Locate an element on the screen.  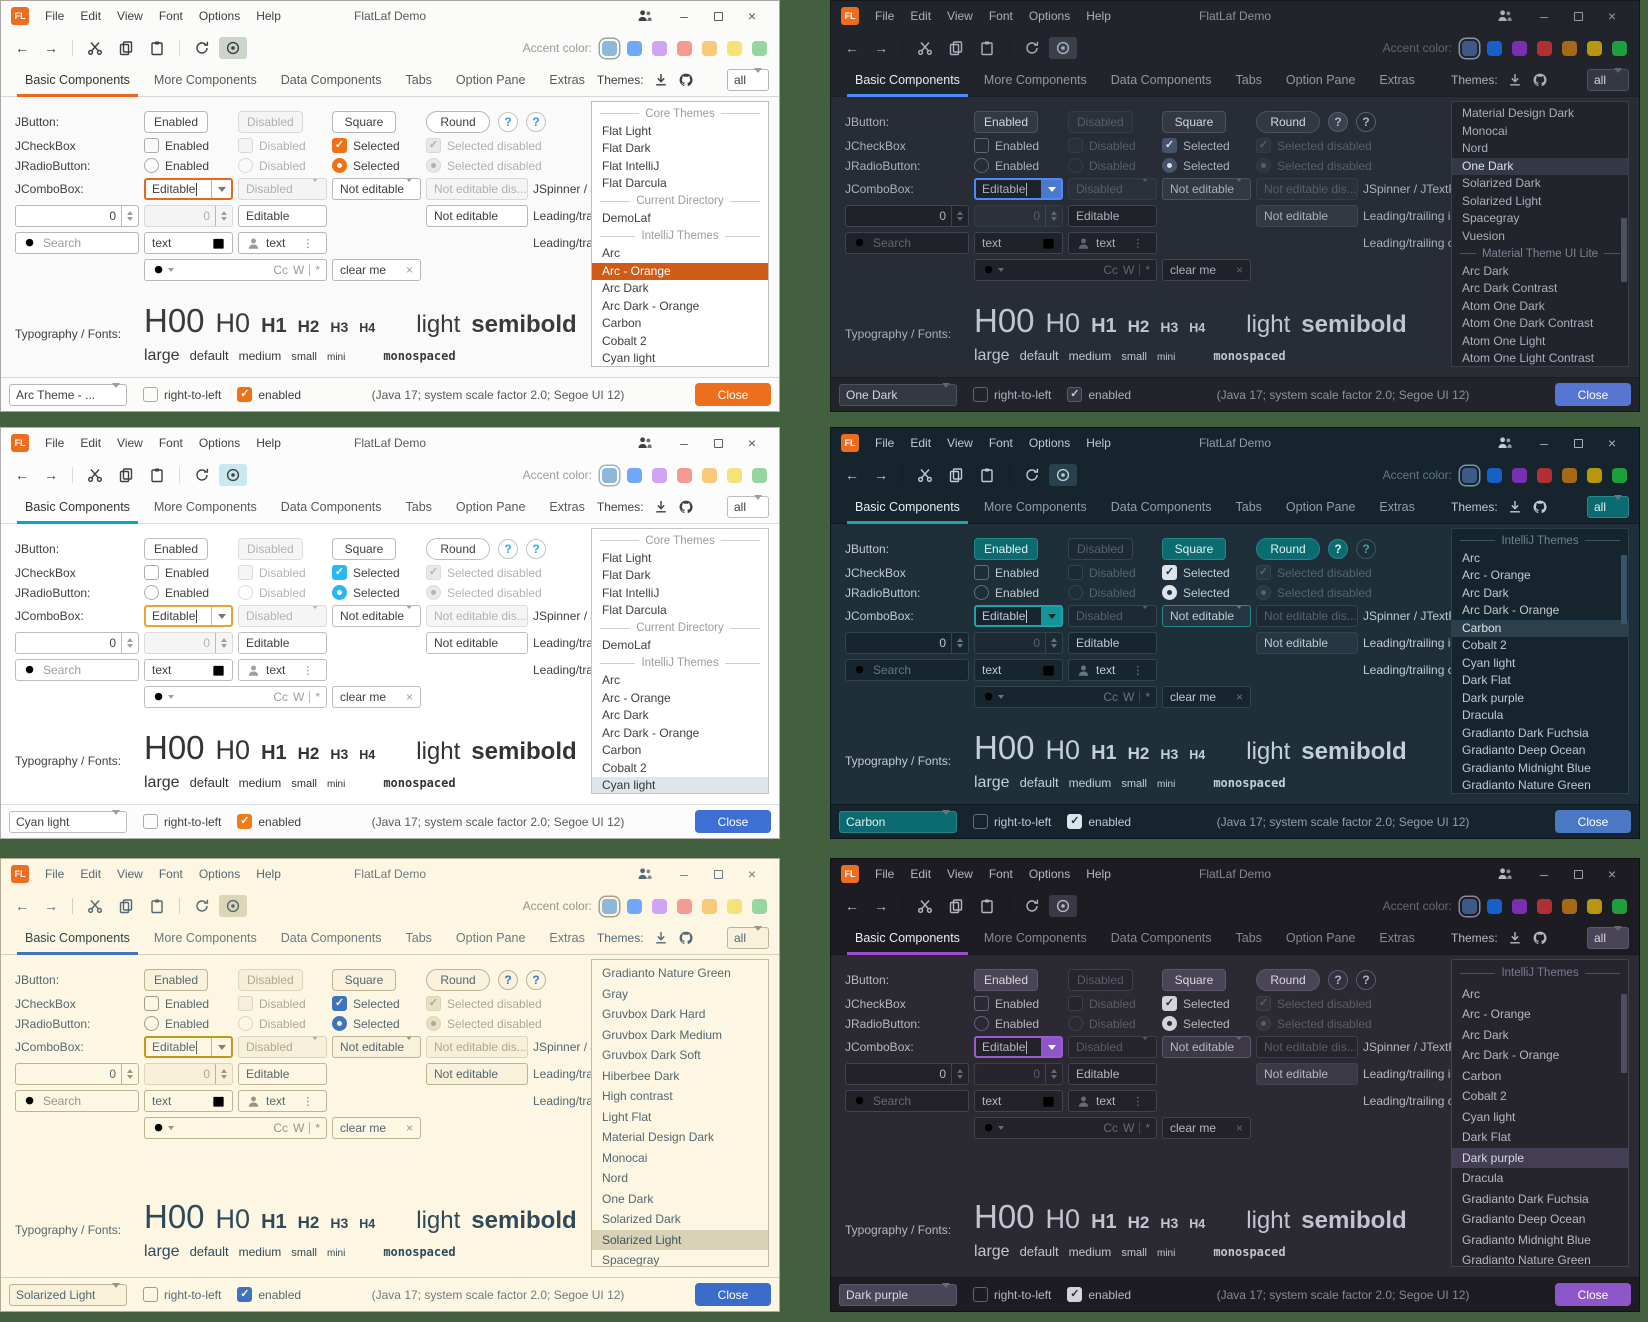
theme-list-item: Arc Dark - Orange is located at coordinates (651, 732).